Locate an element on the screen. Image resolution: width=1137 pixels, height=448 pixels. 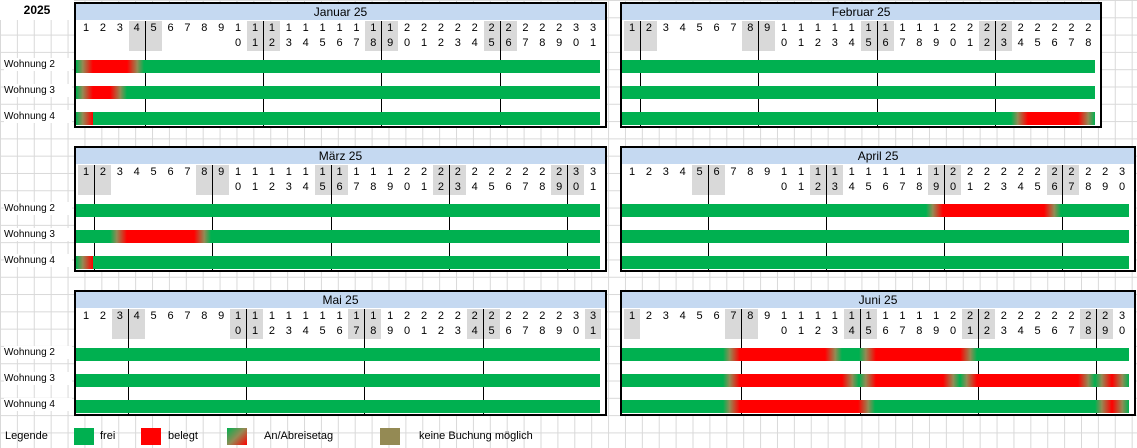
day-number: 1 0 is located at coordinates (238, 35).